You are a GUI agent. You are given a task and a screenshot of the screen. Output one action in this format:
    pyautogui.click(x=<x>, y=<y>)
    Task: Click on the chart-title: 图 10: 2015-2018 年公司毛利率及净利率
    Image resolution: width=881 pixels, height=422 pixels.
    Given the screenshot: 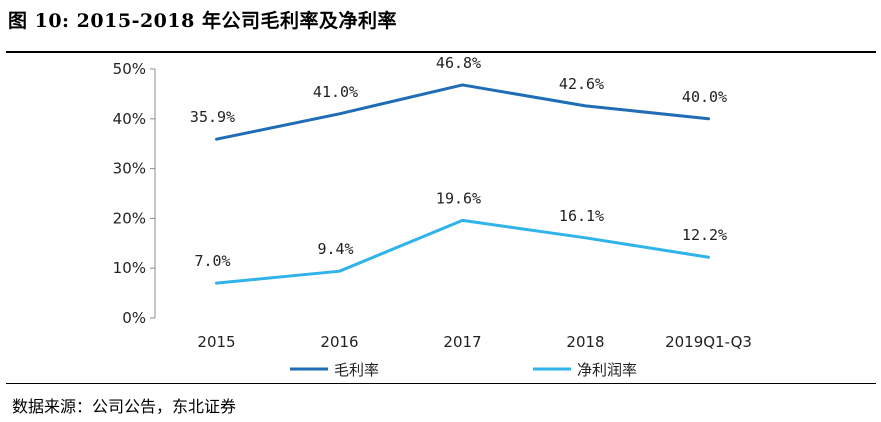 What is the action you would take?
    pyautogui.click(x=202, y=21)
    